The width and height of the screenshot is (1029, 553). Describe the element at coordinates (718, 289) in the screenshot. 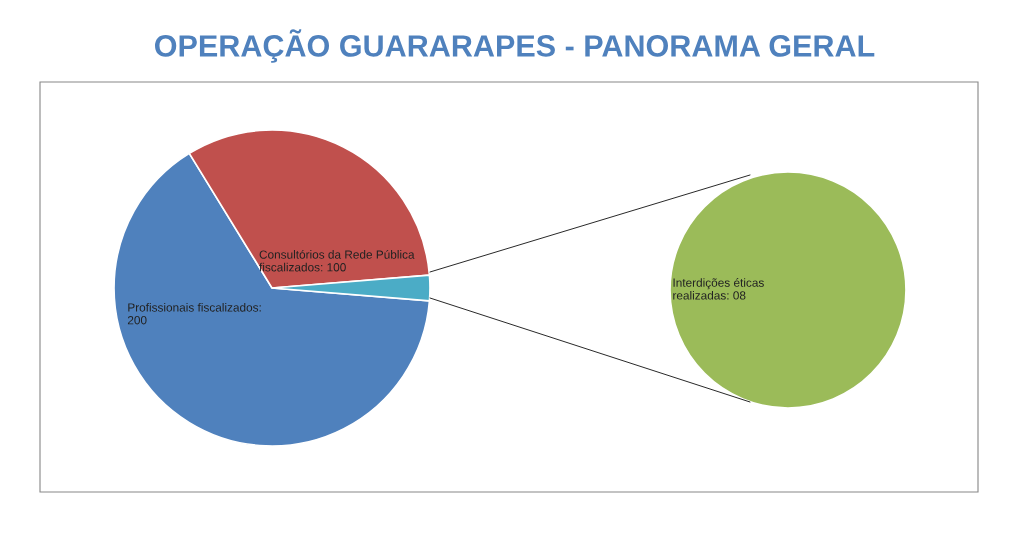

I see `slice-label: Interdições éticas realizadas: 08` at that location.